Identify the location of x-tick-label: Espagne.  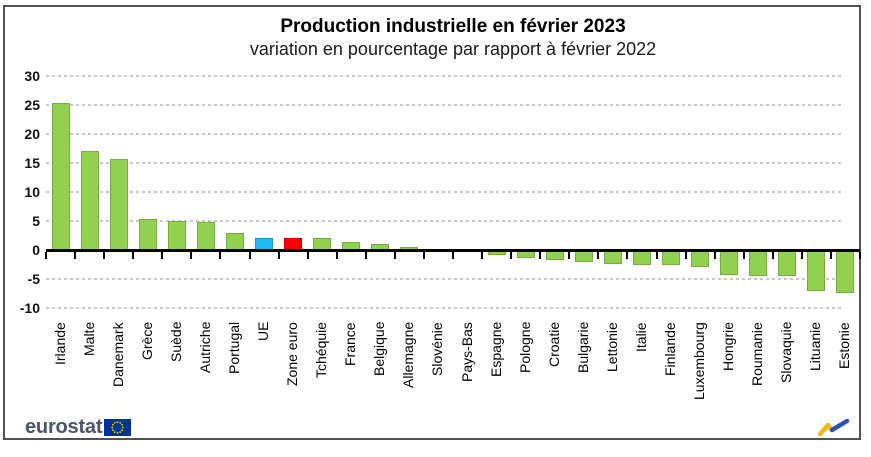
(495, 350).